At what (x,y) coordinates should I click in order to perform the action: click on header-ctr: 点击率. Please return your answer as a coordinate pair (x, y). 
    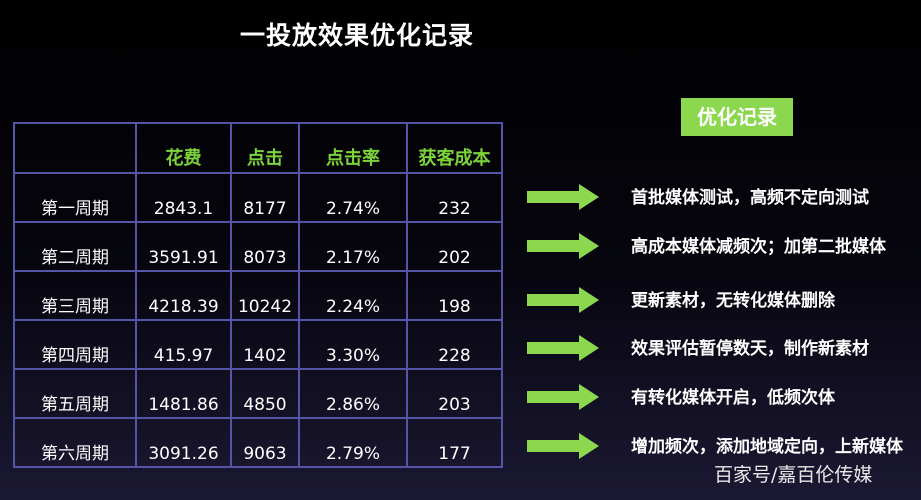
    Looking at the image, I should click on (353, 148).